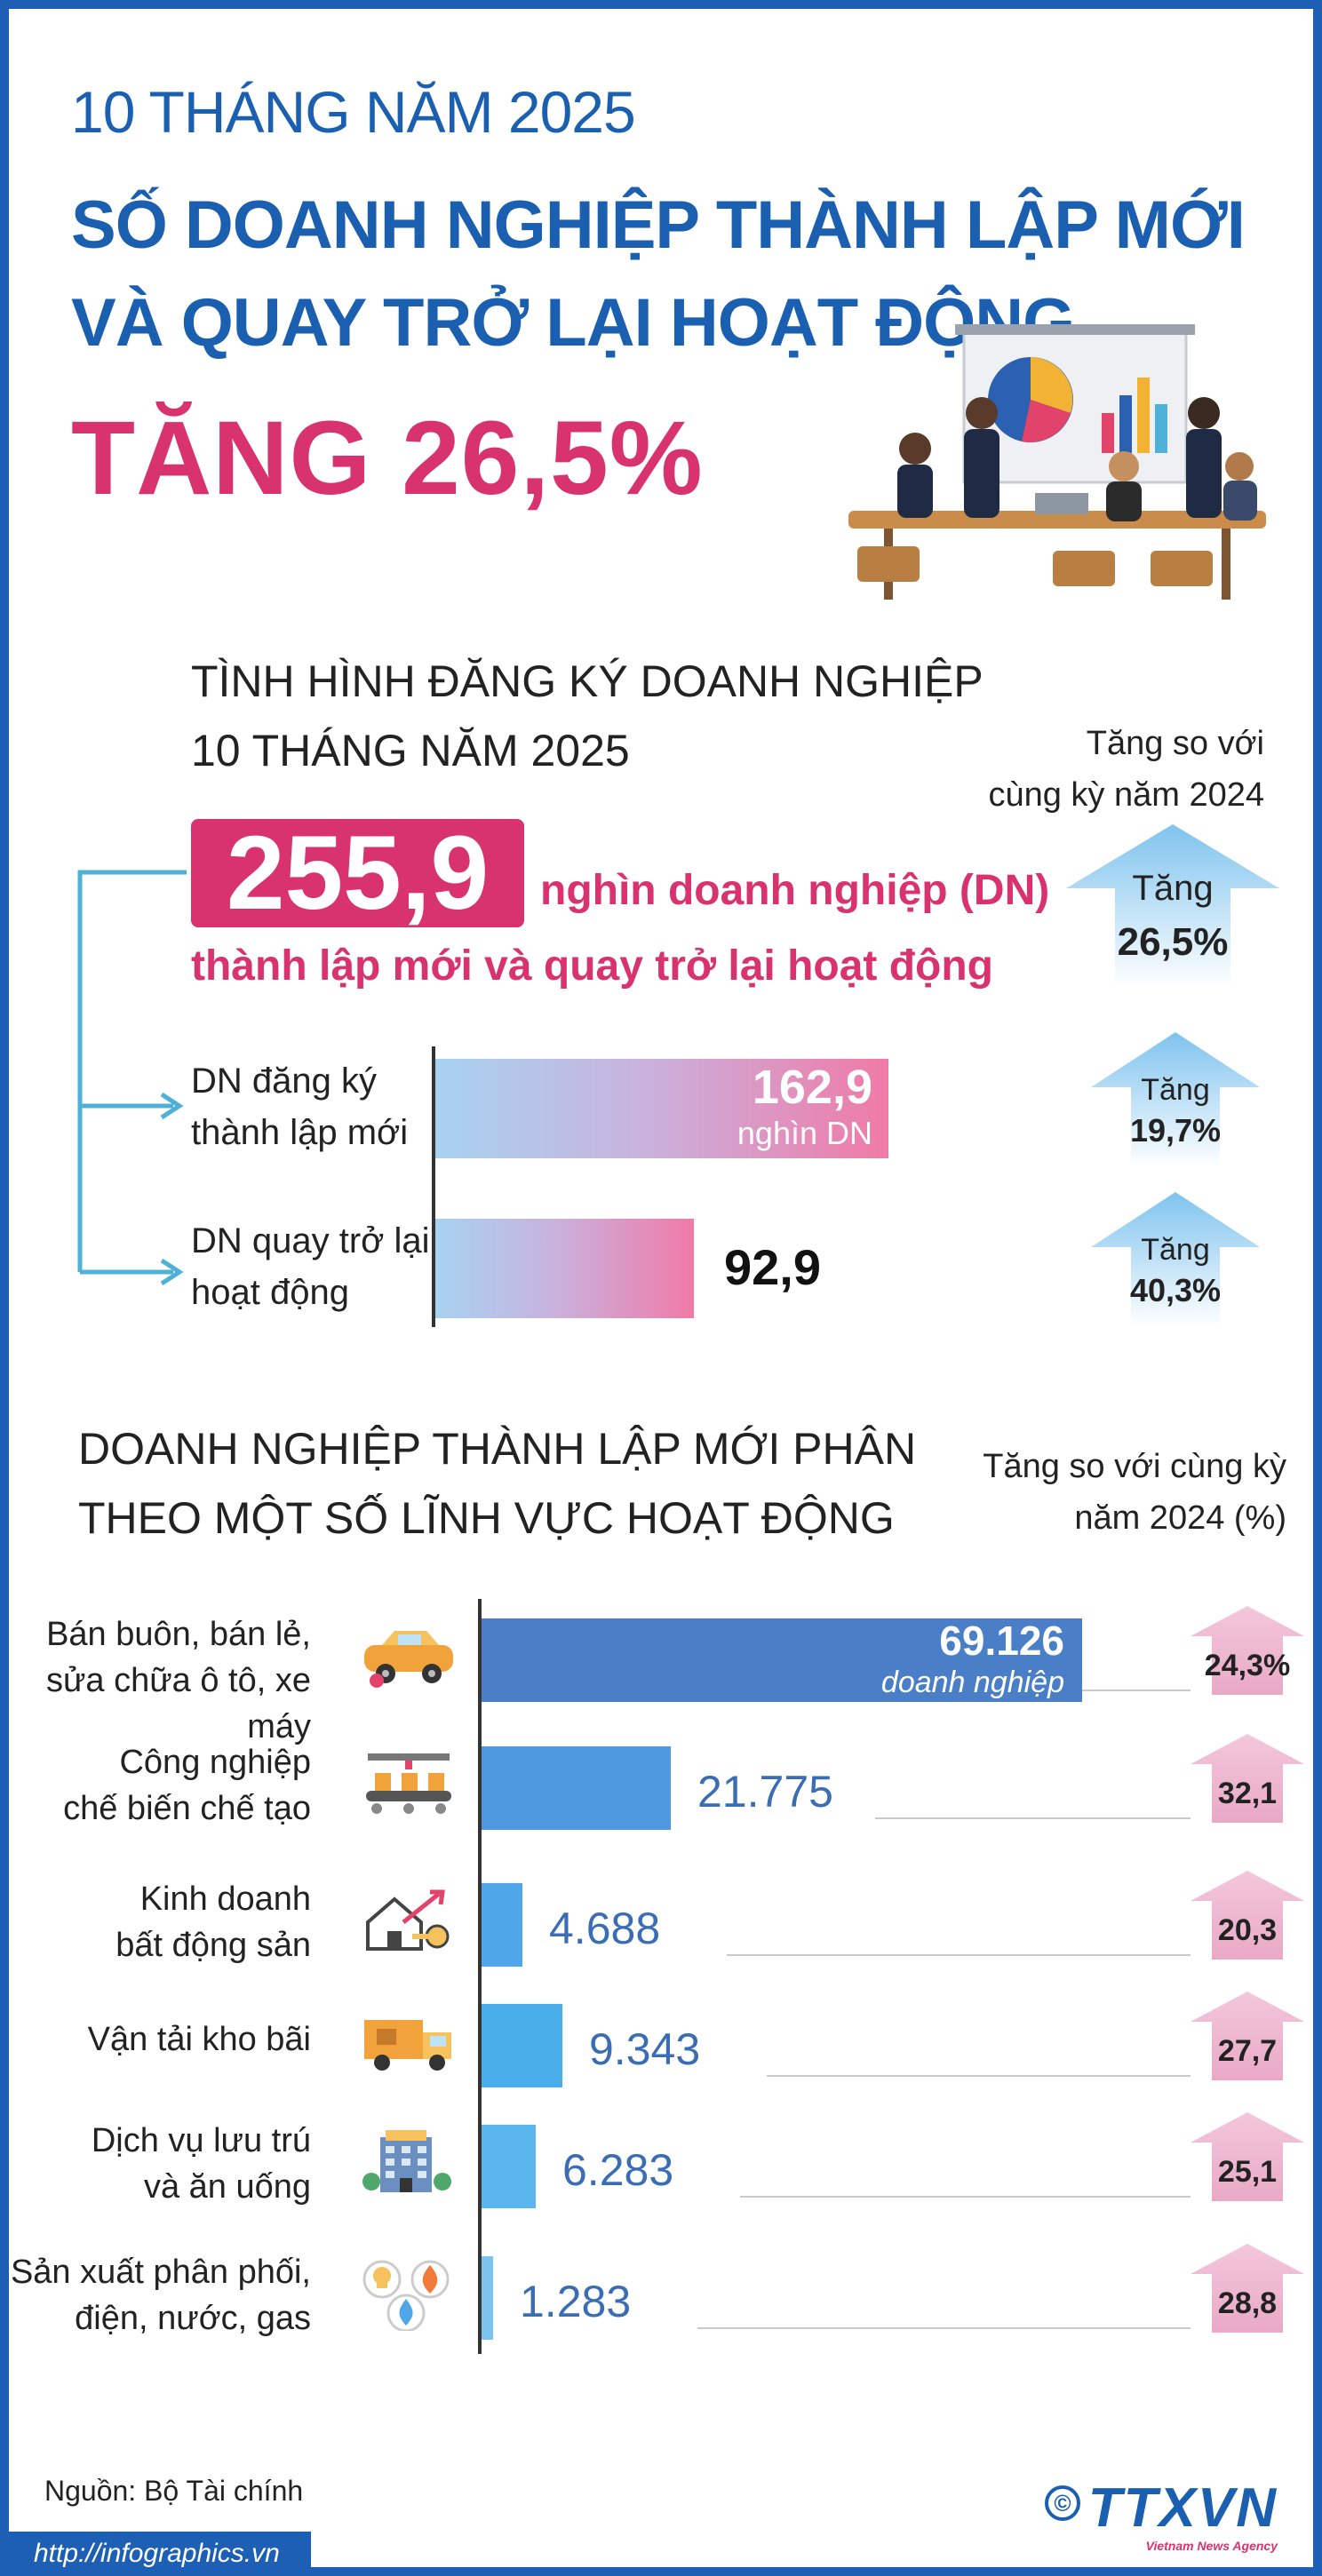  I want to click on hotel-icon, so click(408, 2163).